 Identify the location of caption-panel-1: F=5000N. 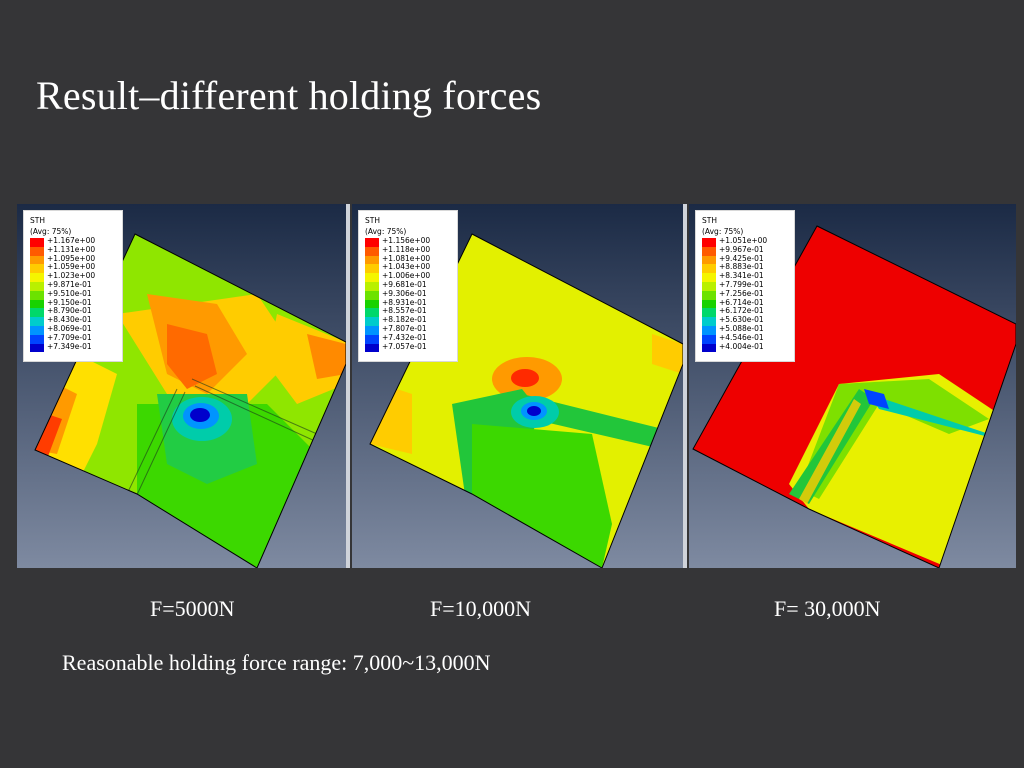
(192, 608).